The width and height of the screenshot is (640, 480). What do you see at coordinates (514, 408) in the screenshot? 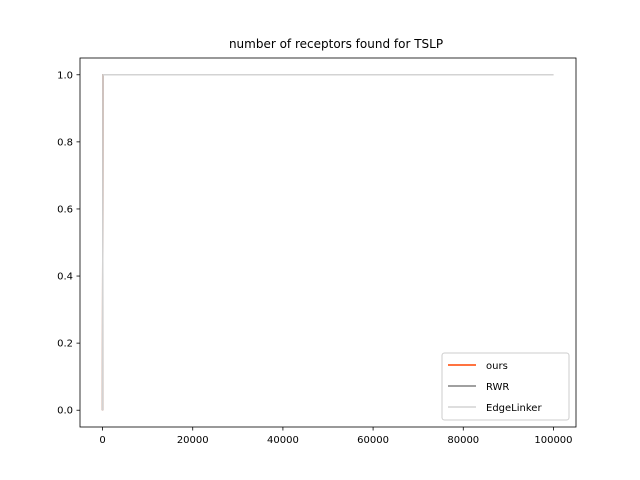
I see `legend-label-edgelinker: EdgeLinker` at bounding box center [514, 408].